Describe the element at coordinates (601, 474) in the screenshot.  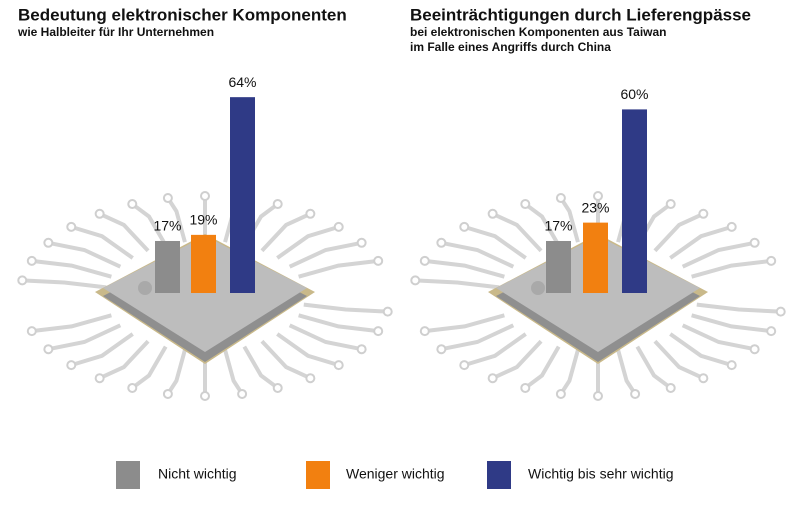
I see `legend-label: Wichtig bis sehr wichtig` at that location.